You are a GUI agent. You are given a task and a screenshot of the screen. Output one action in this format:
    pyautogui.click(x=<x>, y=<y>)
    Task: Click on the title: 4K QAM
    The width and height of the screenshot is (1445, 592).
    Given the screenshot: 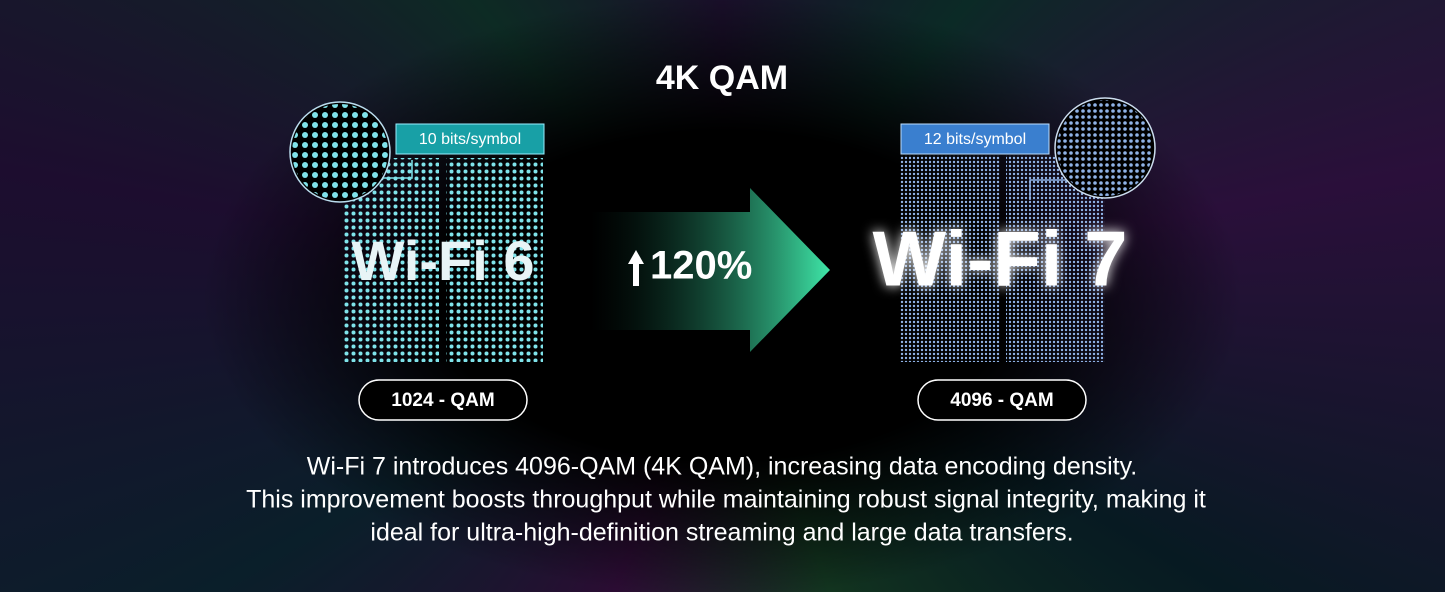 What is the action you would take?
    pyautogui.click(x=722, y=78)
    